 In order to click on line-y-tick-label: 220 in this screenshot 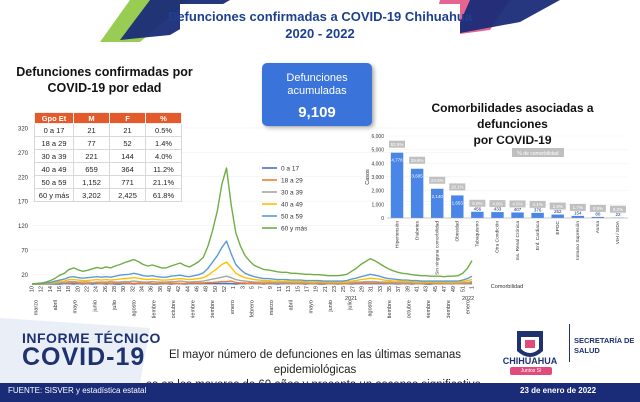, I will do `click(23, 178)`.